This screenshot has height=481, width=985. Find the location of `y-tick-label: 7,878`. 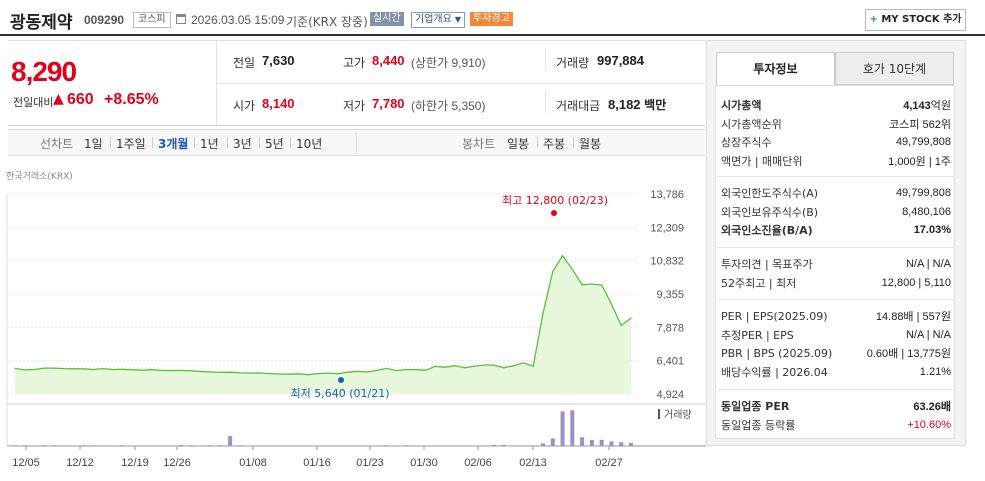

y-tick-label: 7,878 is located at coordinates (670, 328).